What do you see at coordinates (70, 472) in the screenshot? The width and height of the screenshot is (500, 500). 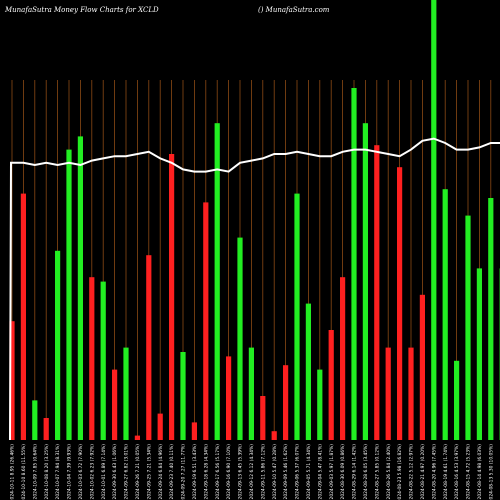 I see `x-tick-label: 2024-10-04 7.39 (9.93%)` at bounding box center [70, 472].